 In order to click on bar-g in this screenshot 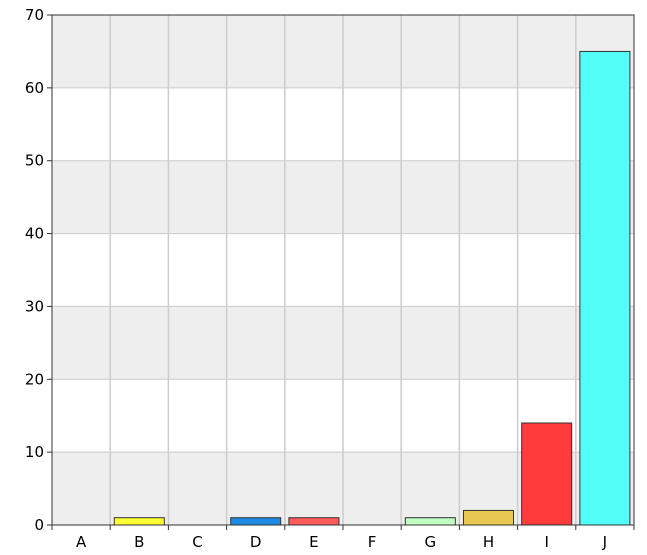, I will do `click(430, 521)`.